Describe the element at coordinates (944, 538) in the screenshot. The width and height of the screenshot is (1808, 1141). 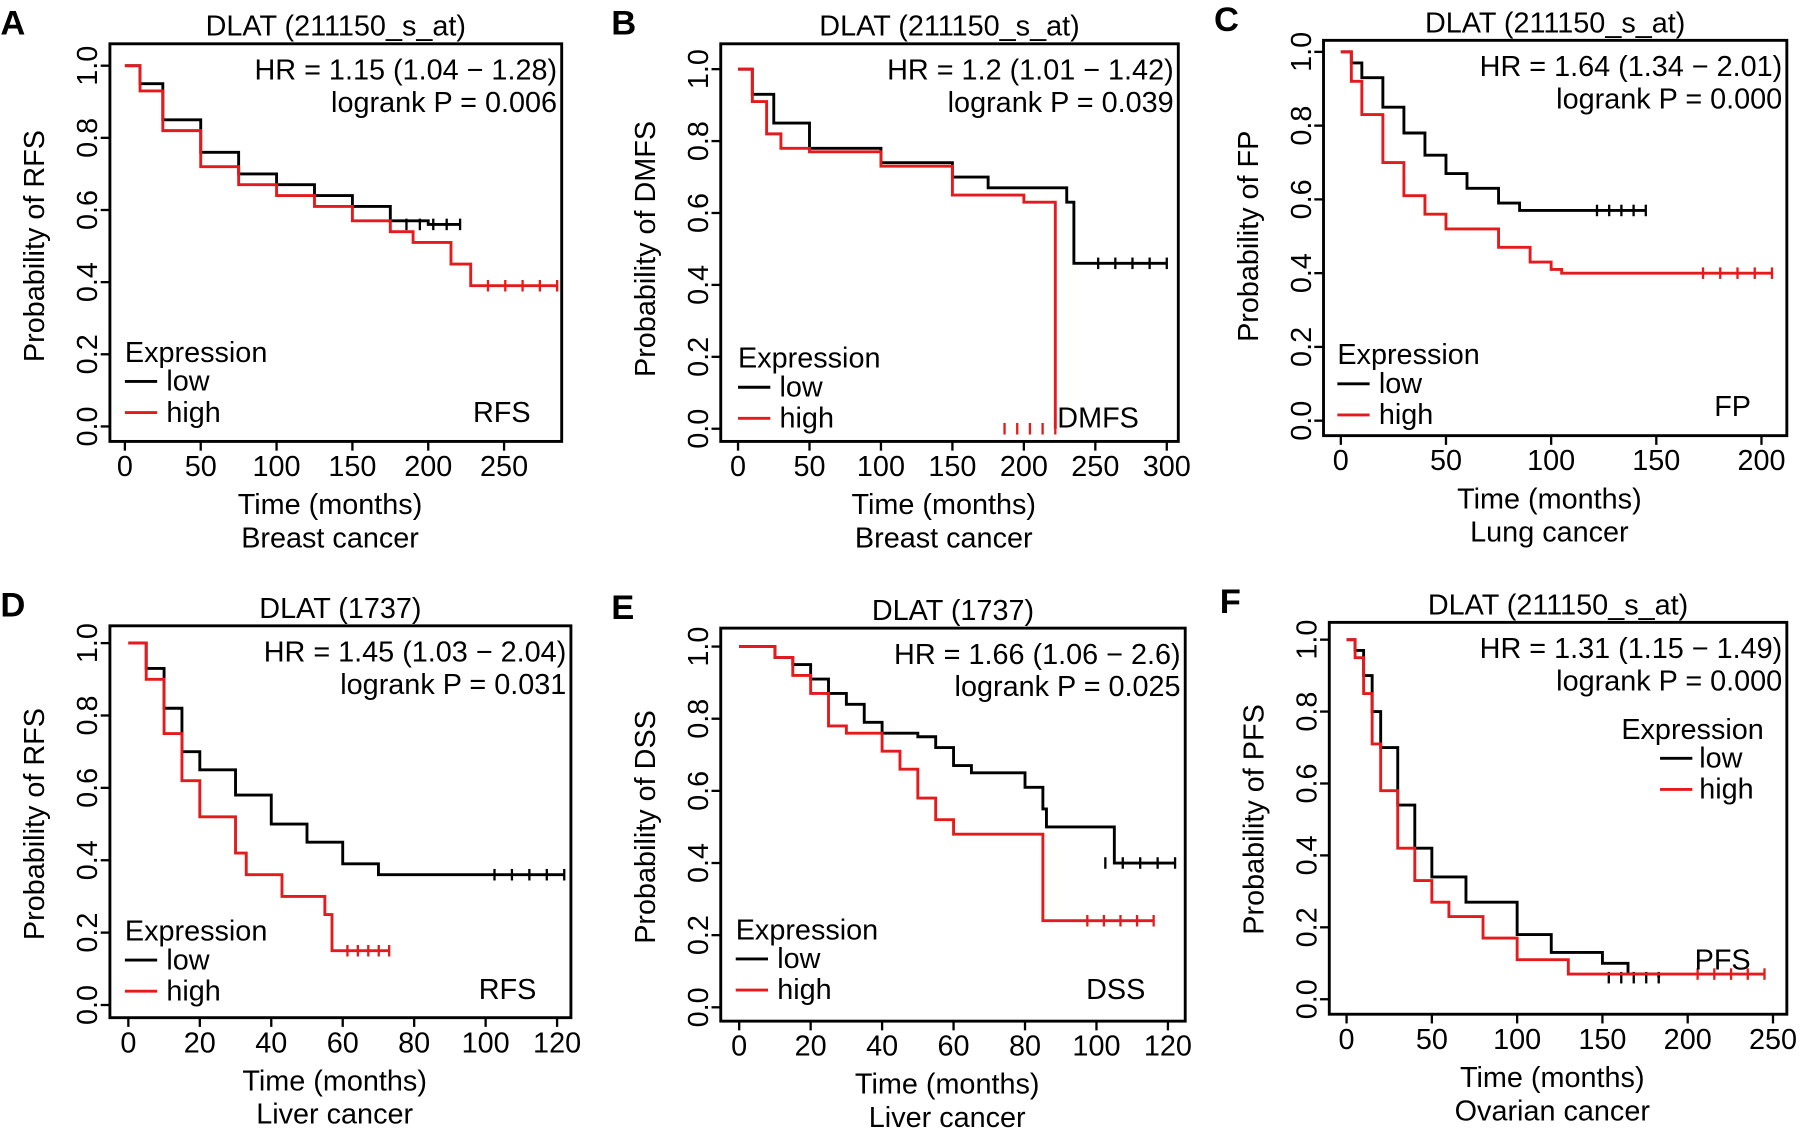
I see `cancer-type-label: Breast cancer` at that location.